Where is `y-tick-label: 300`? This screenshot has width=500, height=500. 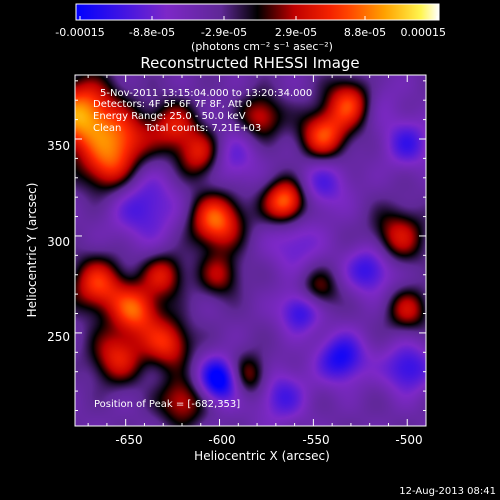 y-tick-label: 300 is located at coordinates (58, 242).